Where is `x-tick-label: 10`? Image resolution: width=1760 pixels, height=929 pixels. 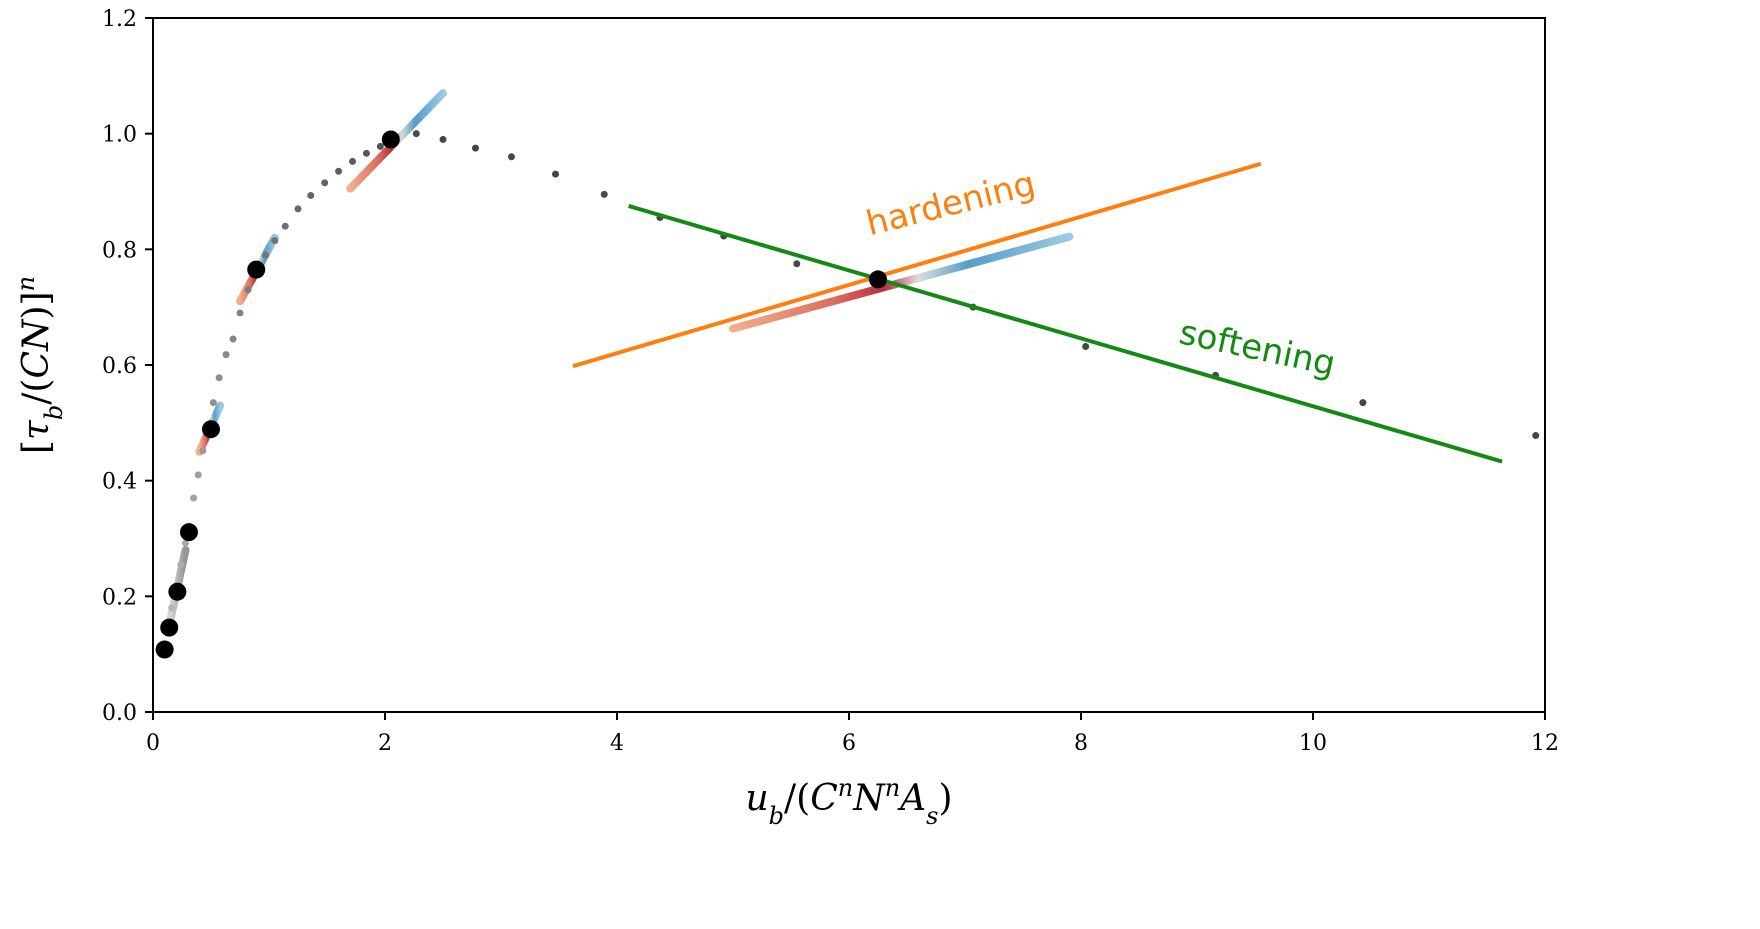 x-tick-label: 10 is located at coordinates (1313, 743).